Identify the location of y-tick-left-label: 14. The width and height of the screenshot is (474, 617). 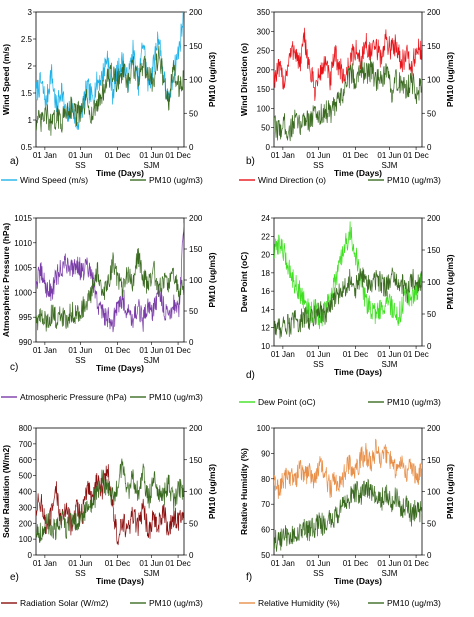
(265, 309).